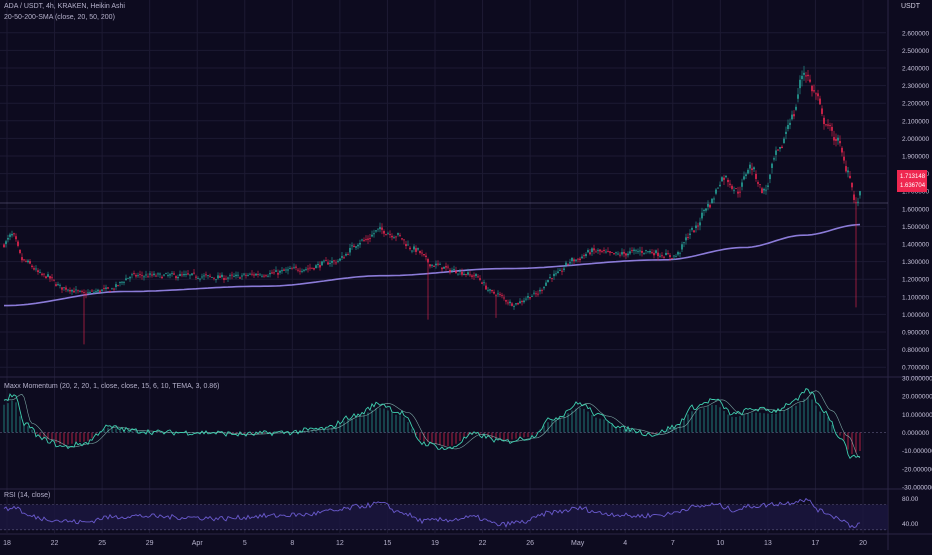  I want to click on momentum-tick-label: 10.000000, so click(917, 415).